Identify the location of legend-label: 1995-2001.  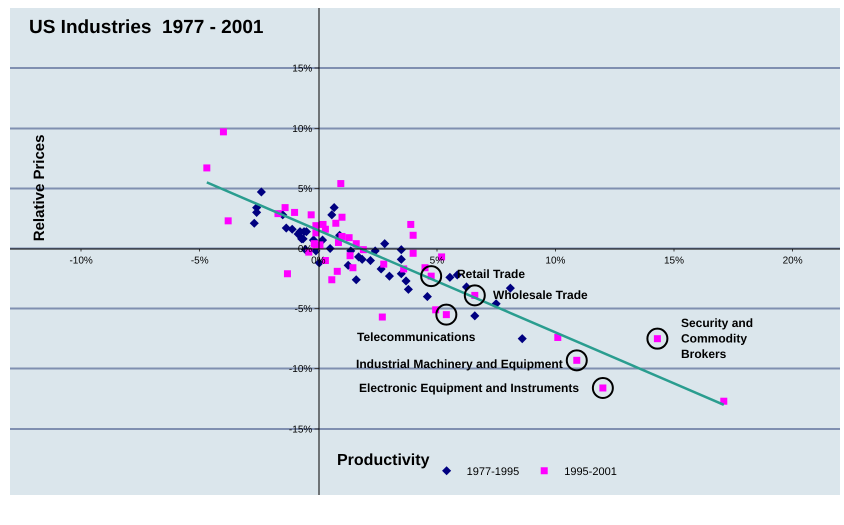
(590, 472).